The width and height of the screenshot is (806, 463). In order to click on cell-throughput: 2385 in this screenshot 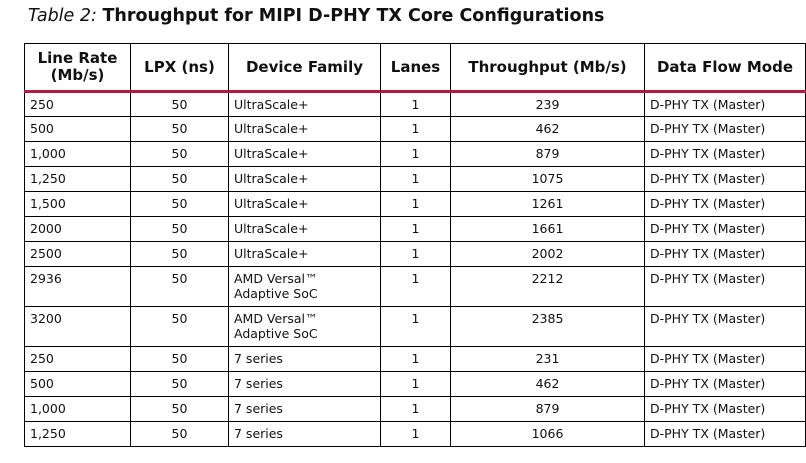, I will do `click(547, 326)`.